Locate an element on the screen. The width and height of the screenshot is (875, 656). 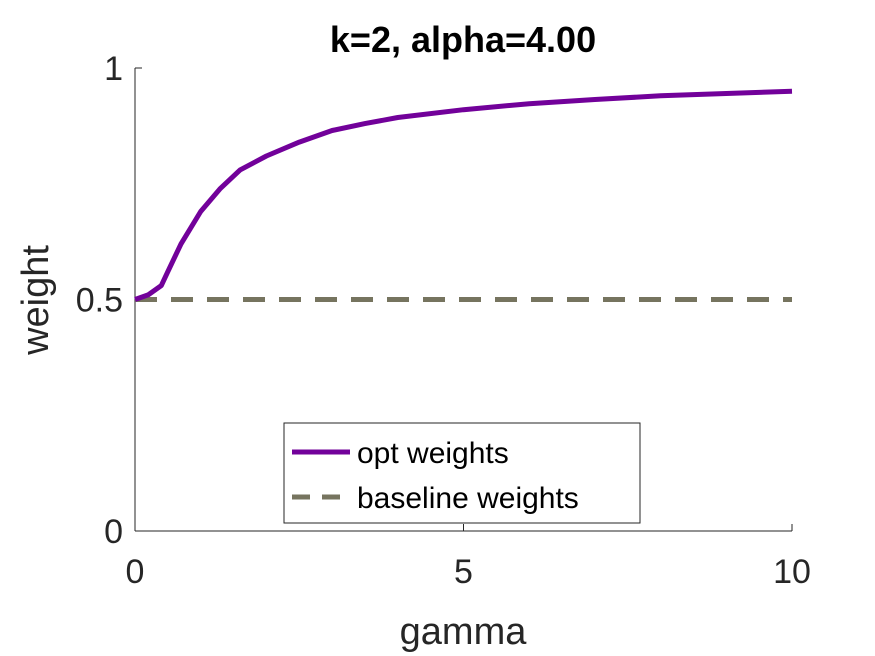
legend-label-opt-weights: opt weights is located at coordinates (433, 453).